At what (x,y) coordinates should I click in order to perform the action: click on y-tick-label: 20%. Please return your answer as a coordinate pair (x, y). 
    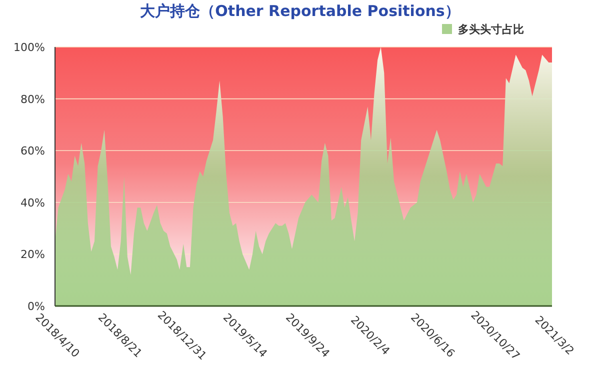
    Looking at the image, I should click on (32, 255).